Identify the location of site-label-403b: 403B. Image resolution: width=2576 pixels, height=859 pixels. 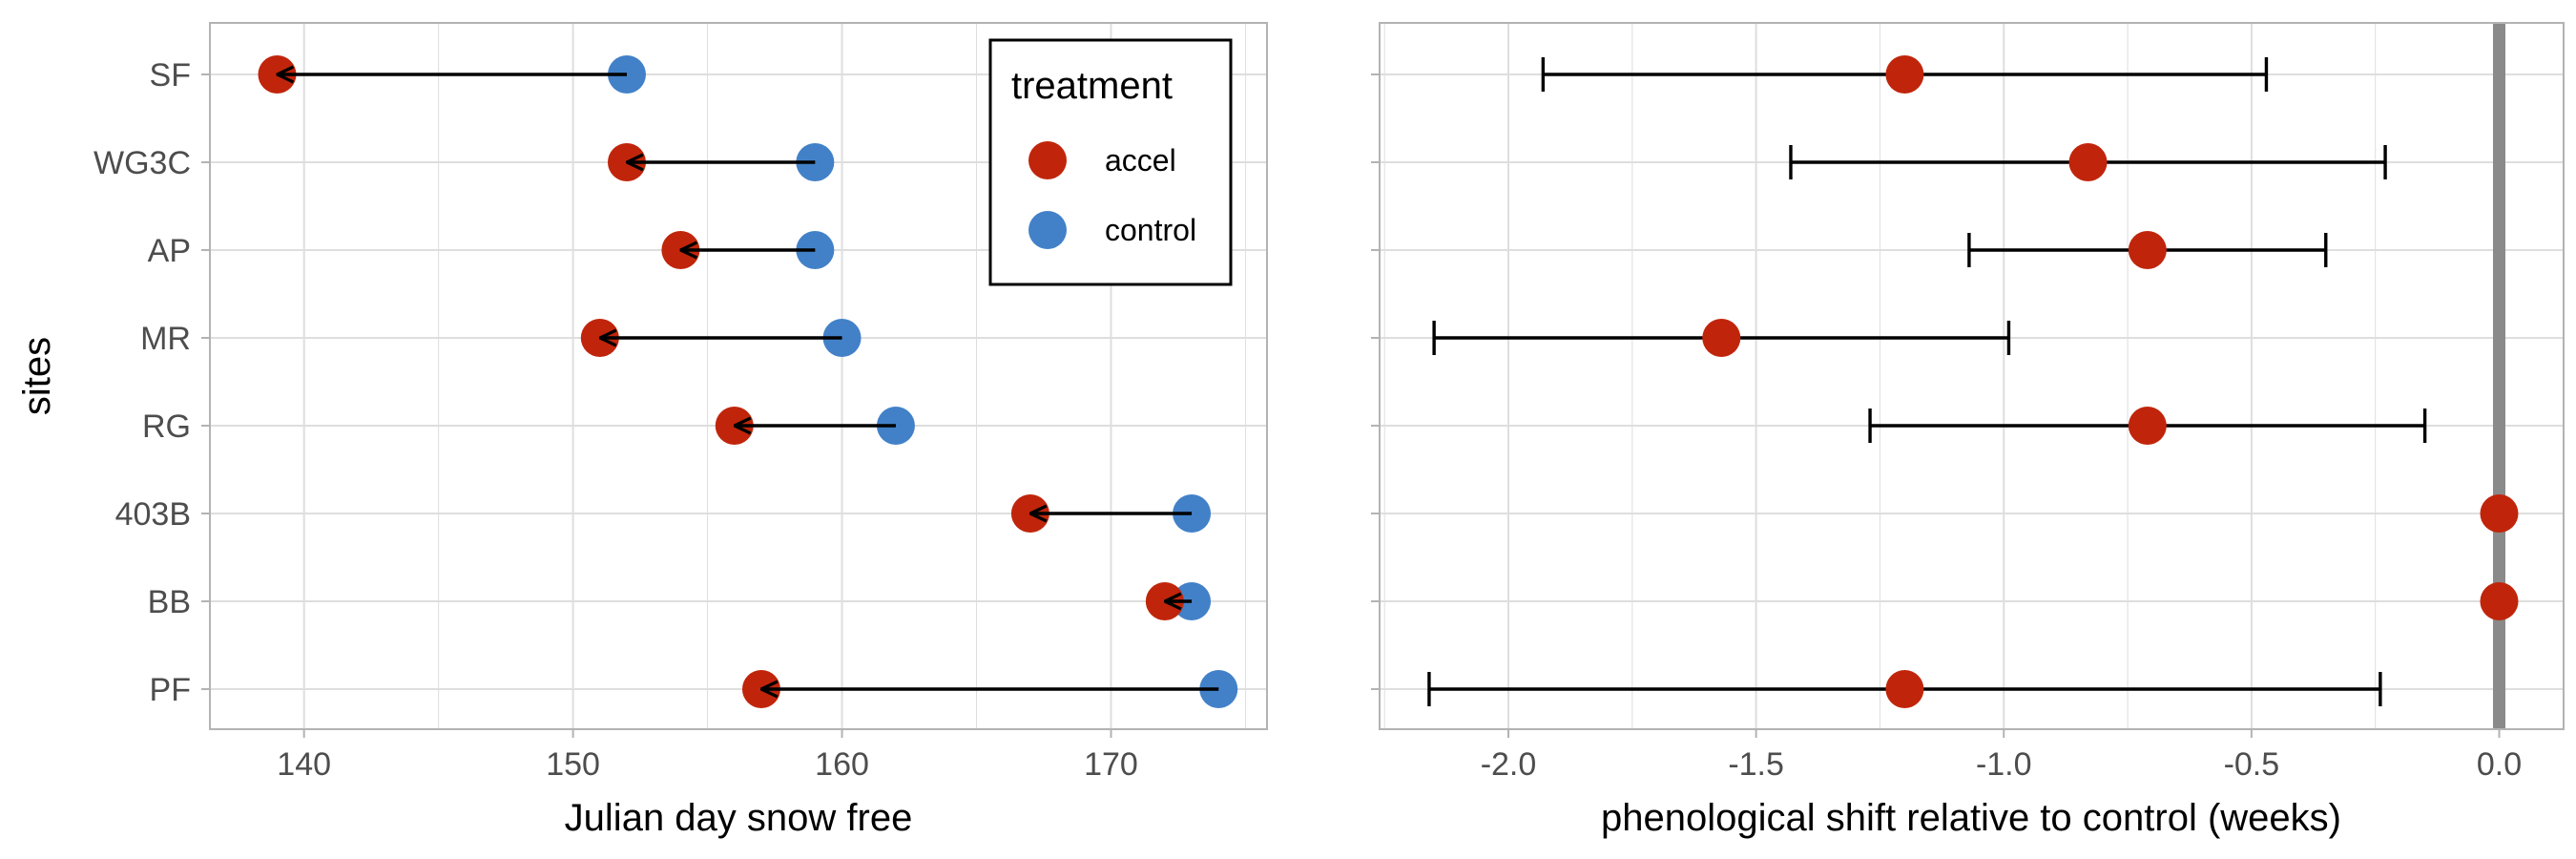
(153, 514).